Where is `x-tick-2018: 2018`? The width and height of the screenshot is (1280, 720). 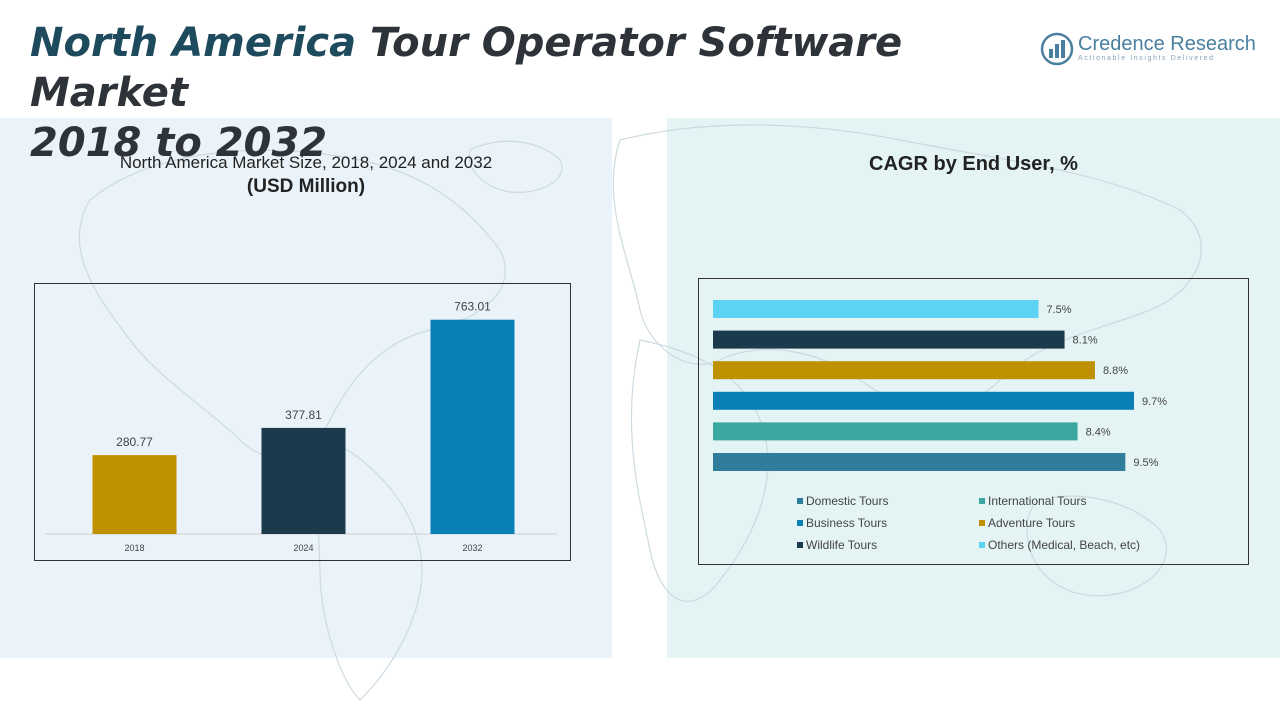
x-tick-2018: 2018 is located at coordinates (134, 548).